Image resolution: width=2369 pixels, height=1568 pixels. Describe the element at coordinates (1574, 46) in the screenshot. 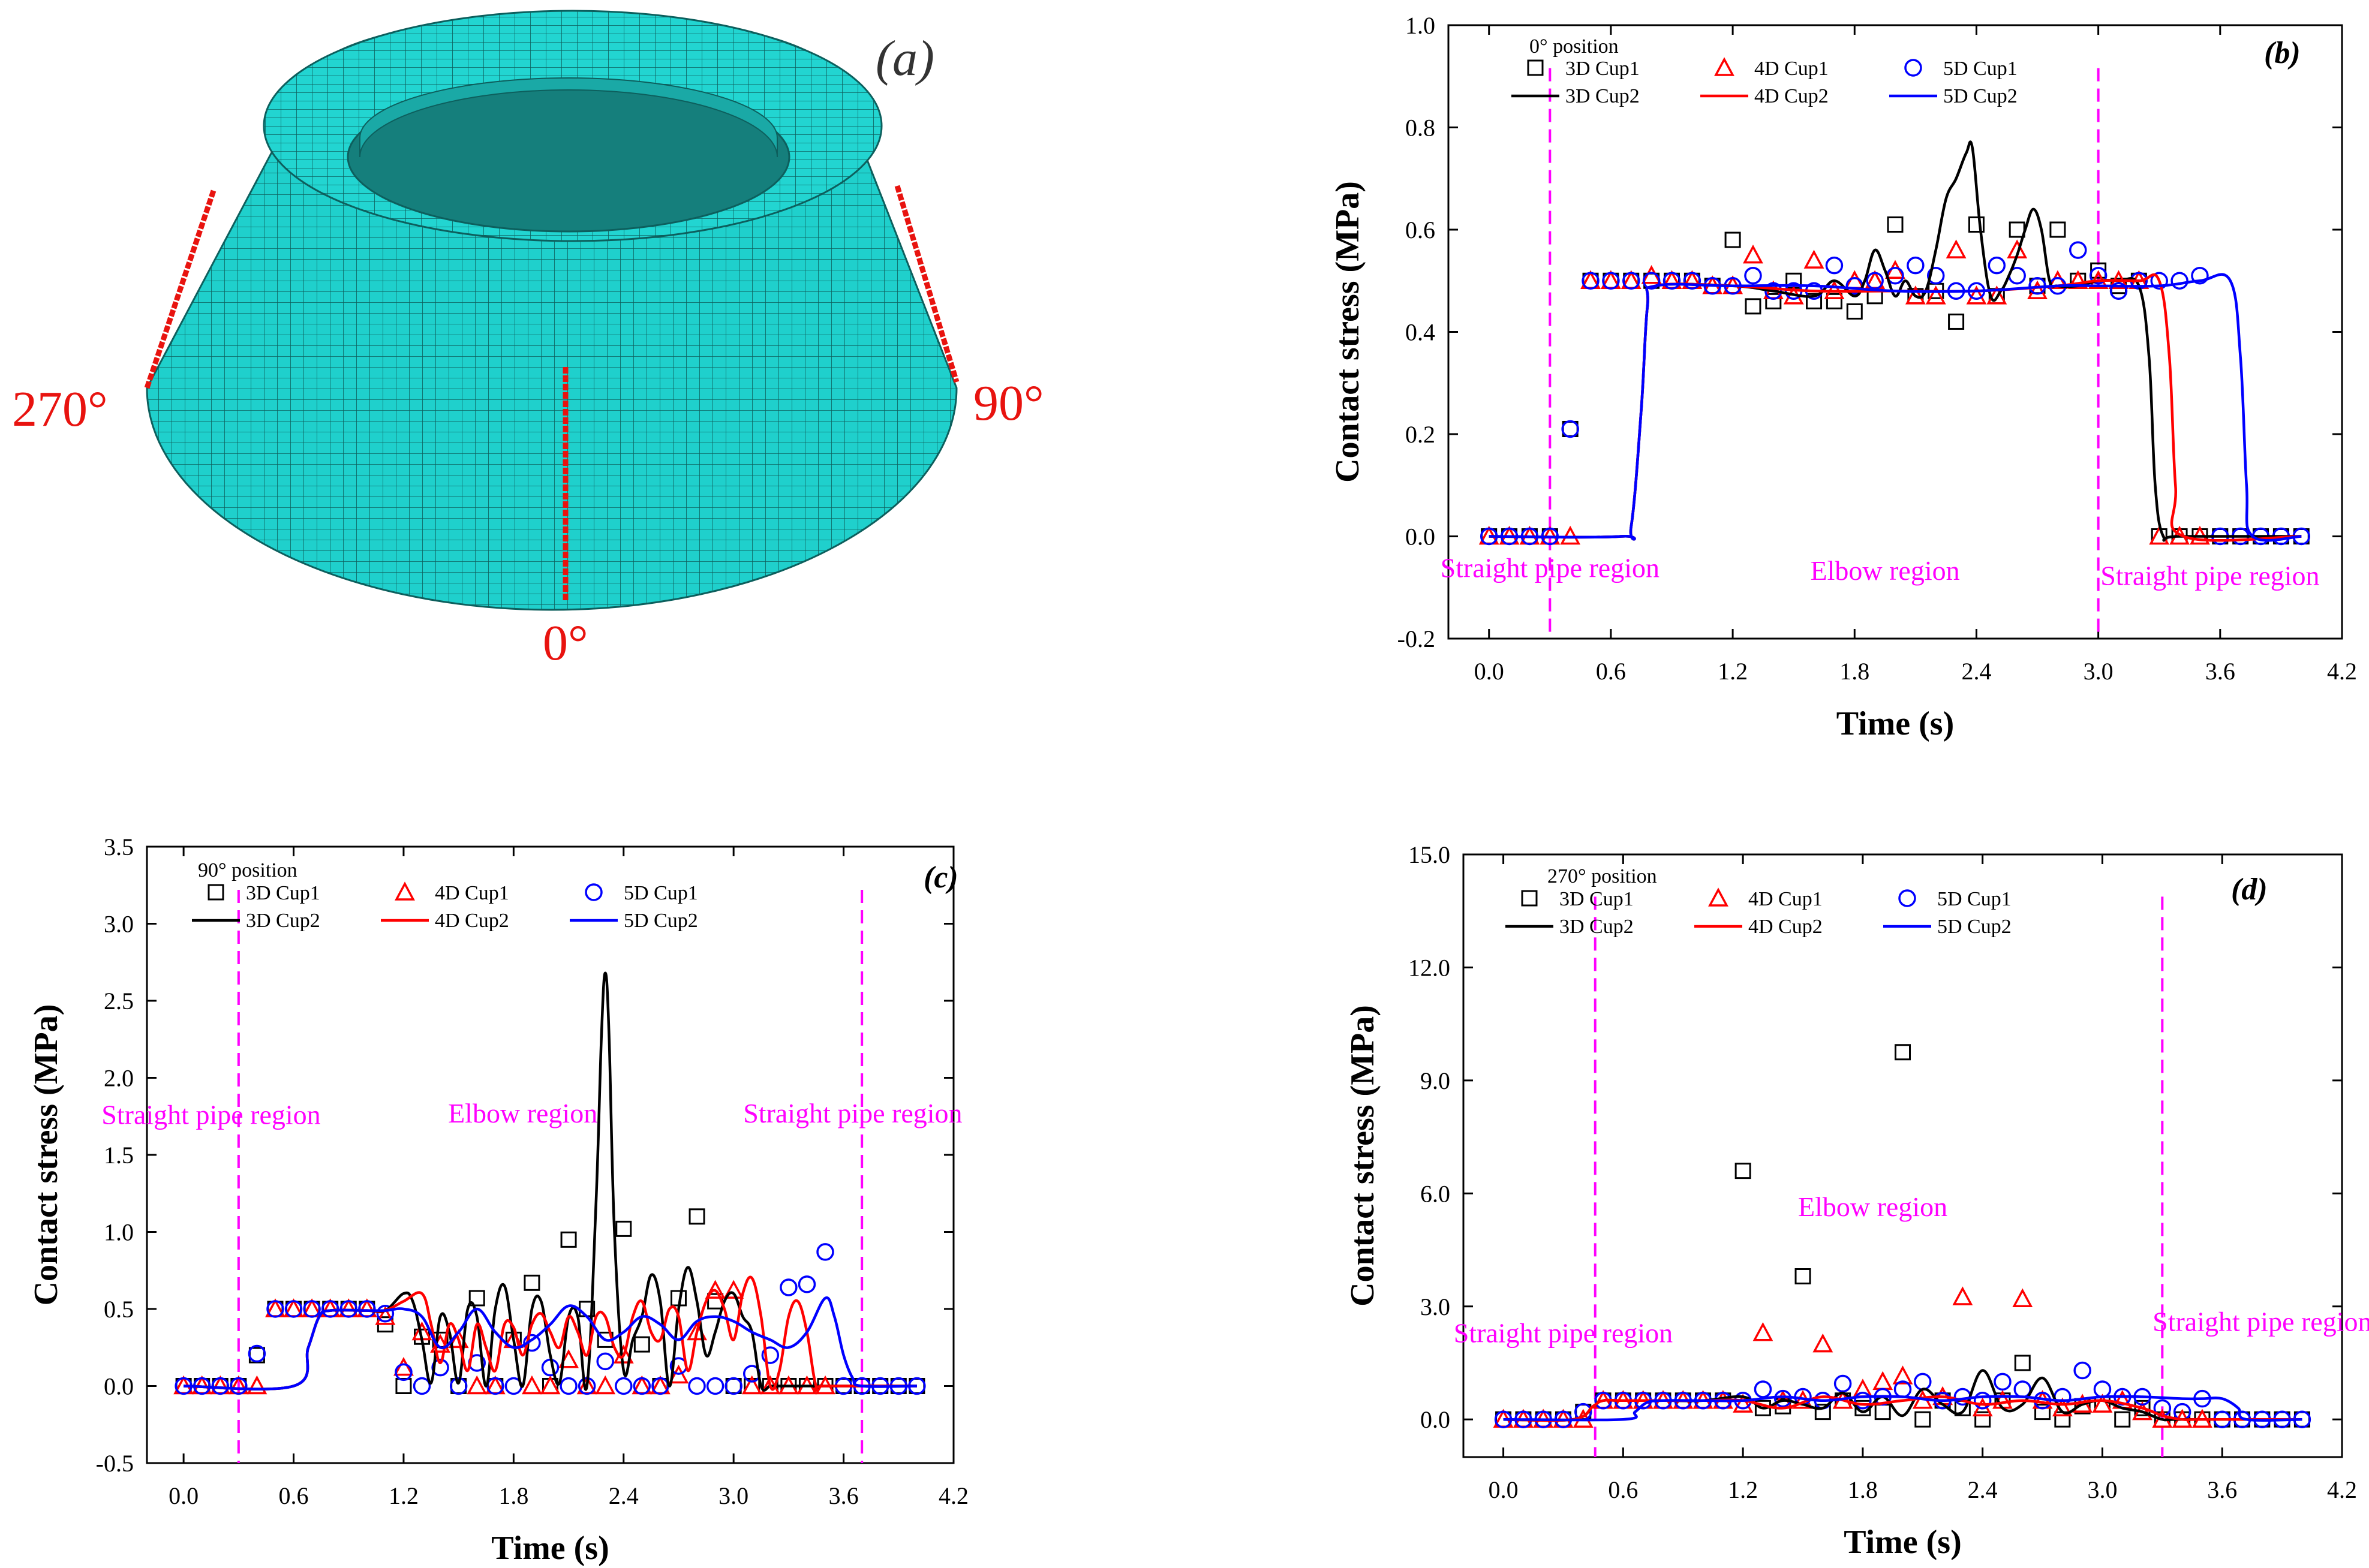

I see `chart-title: 0° position` at that location.